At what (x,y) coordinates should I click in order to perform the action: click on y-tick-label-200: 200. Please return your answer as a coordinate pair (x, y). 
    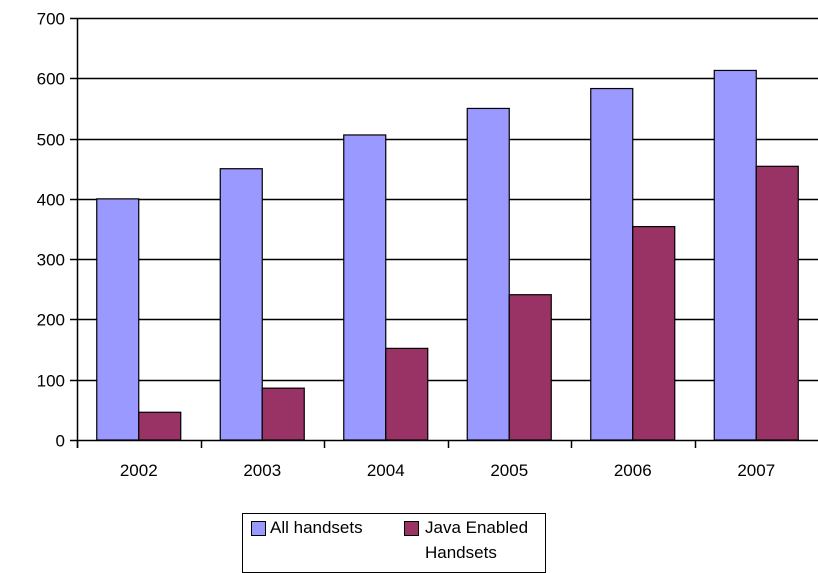
    Looking at the image, I should click on (51, 320).